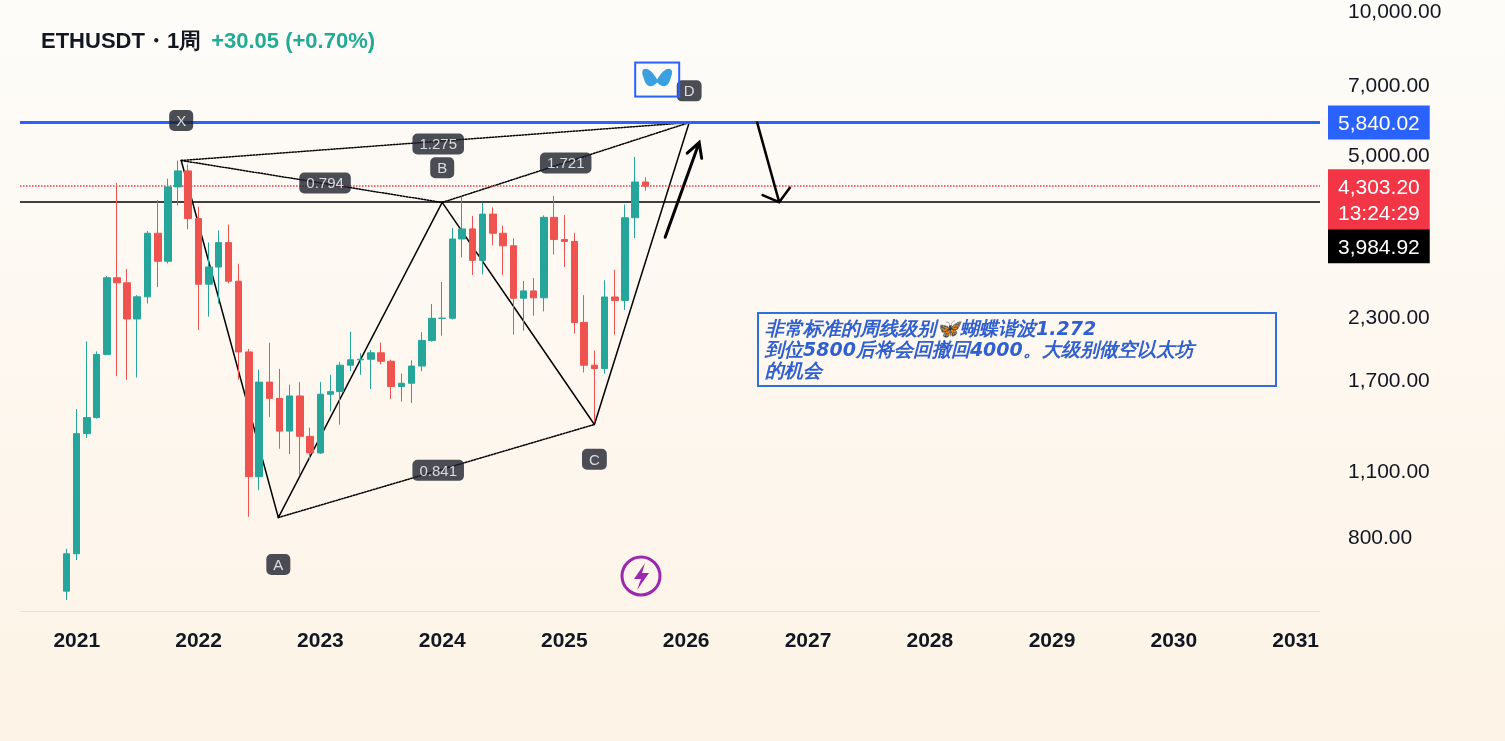  What do you see at coordinates (808, 639) in the screenshot?
I see `x-tick-label: 2027` at bounding box center [808, 639].